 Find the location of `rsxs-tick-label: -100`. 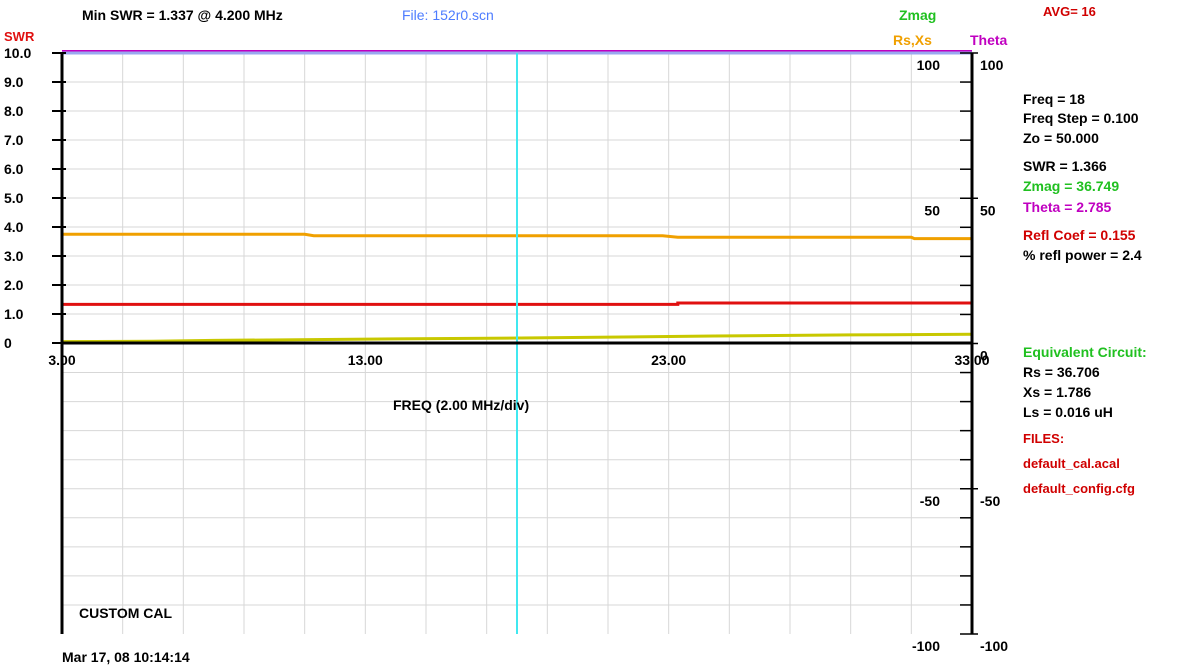

rsxs-tick-label: -100 is located at coordinates (926, 646).